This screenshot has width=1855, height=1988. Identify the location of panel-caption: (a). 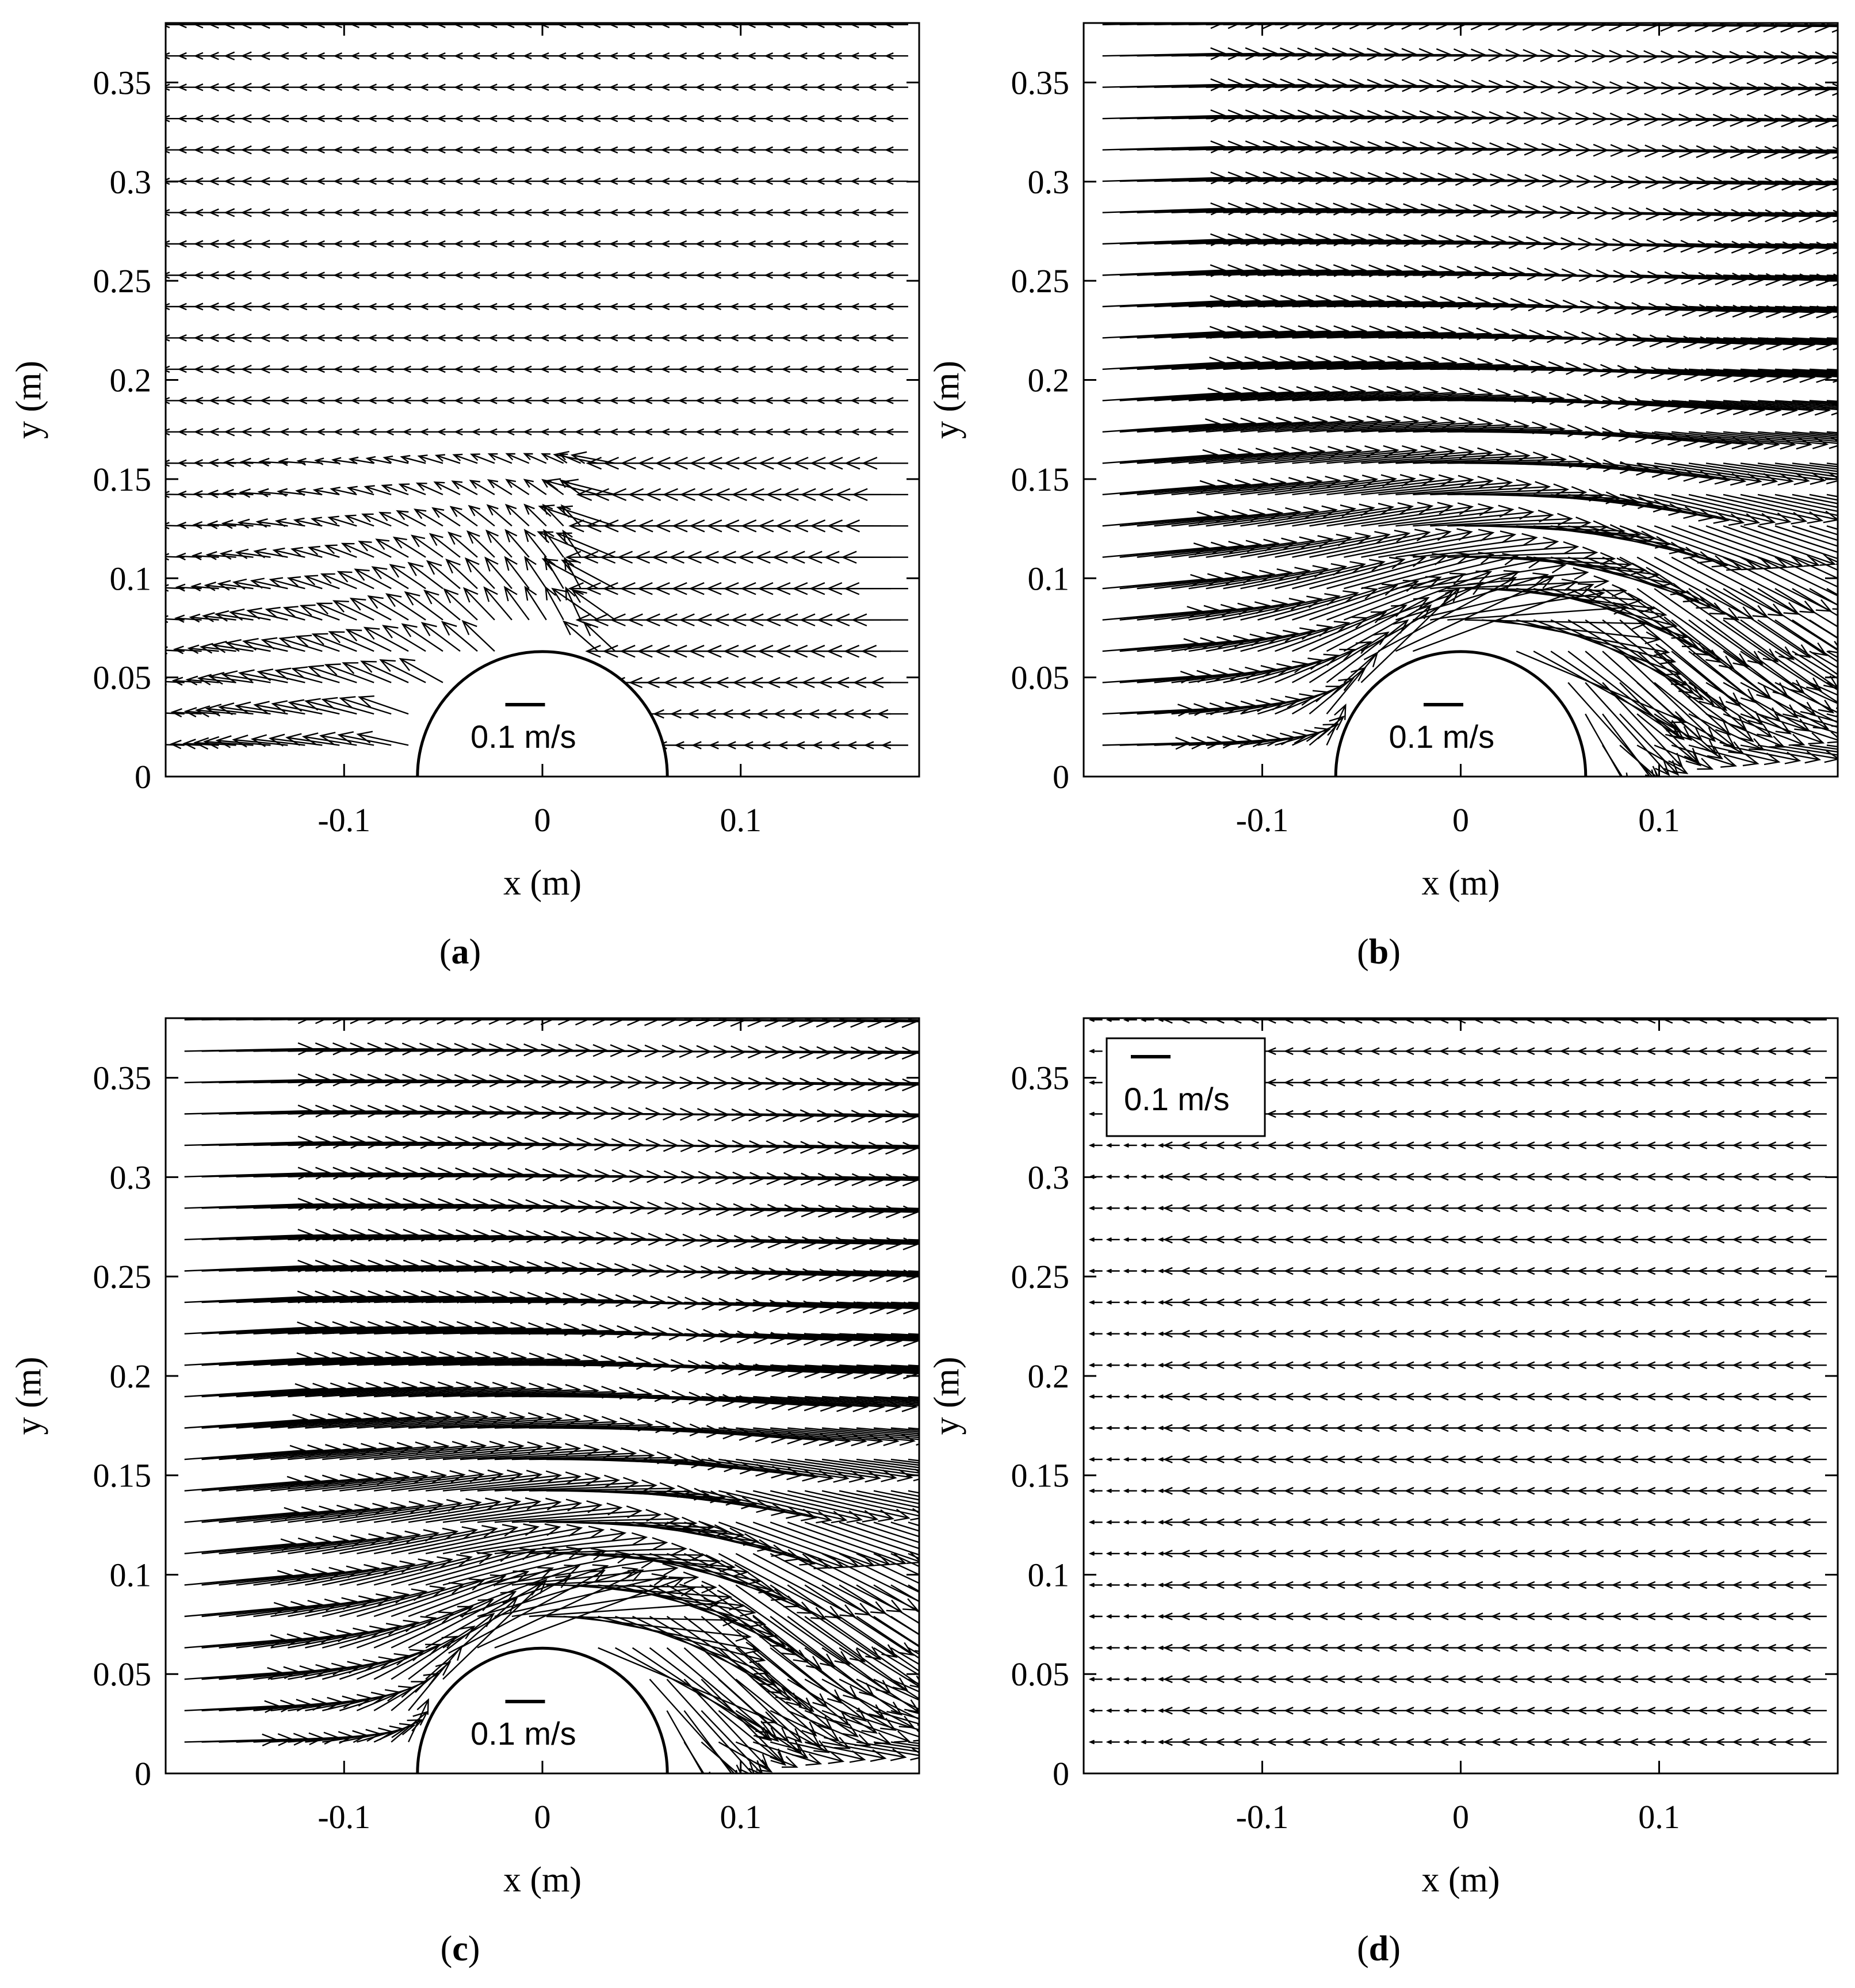
(460, 952).